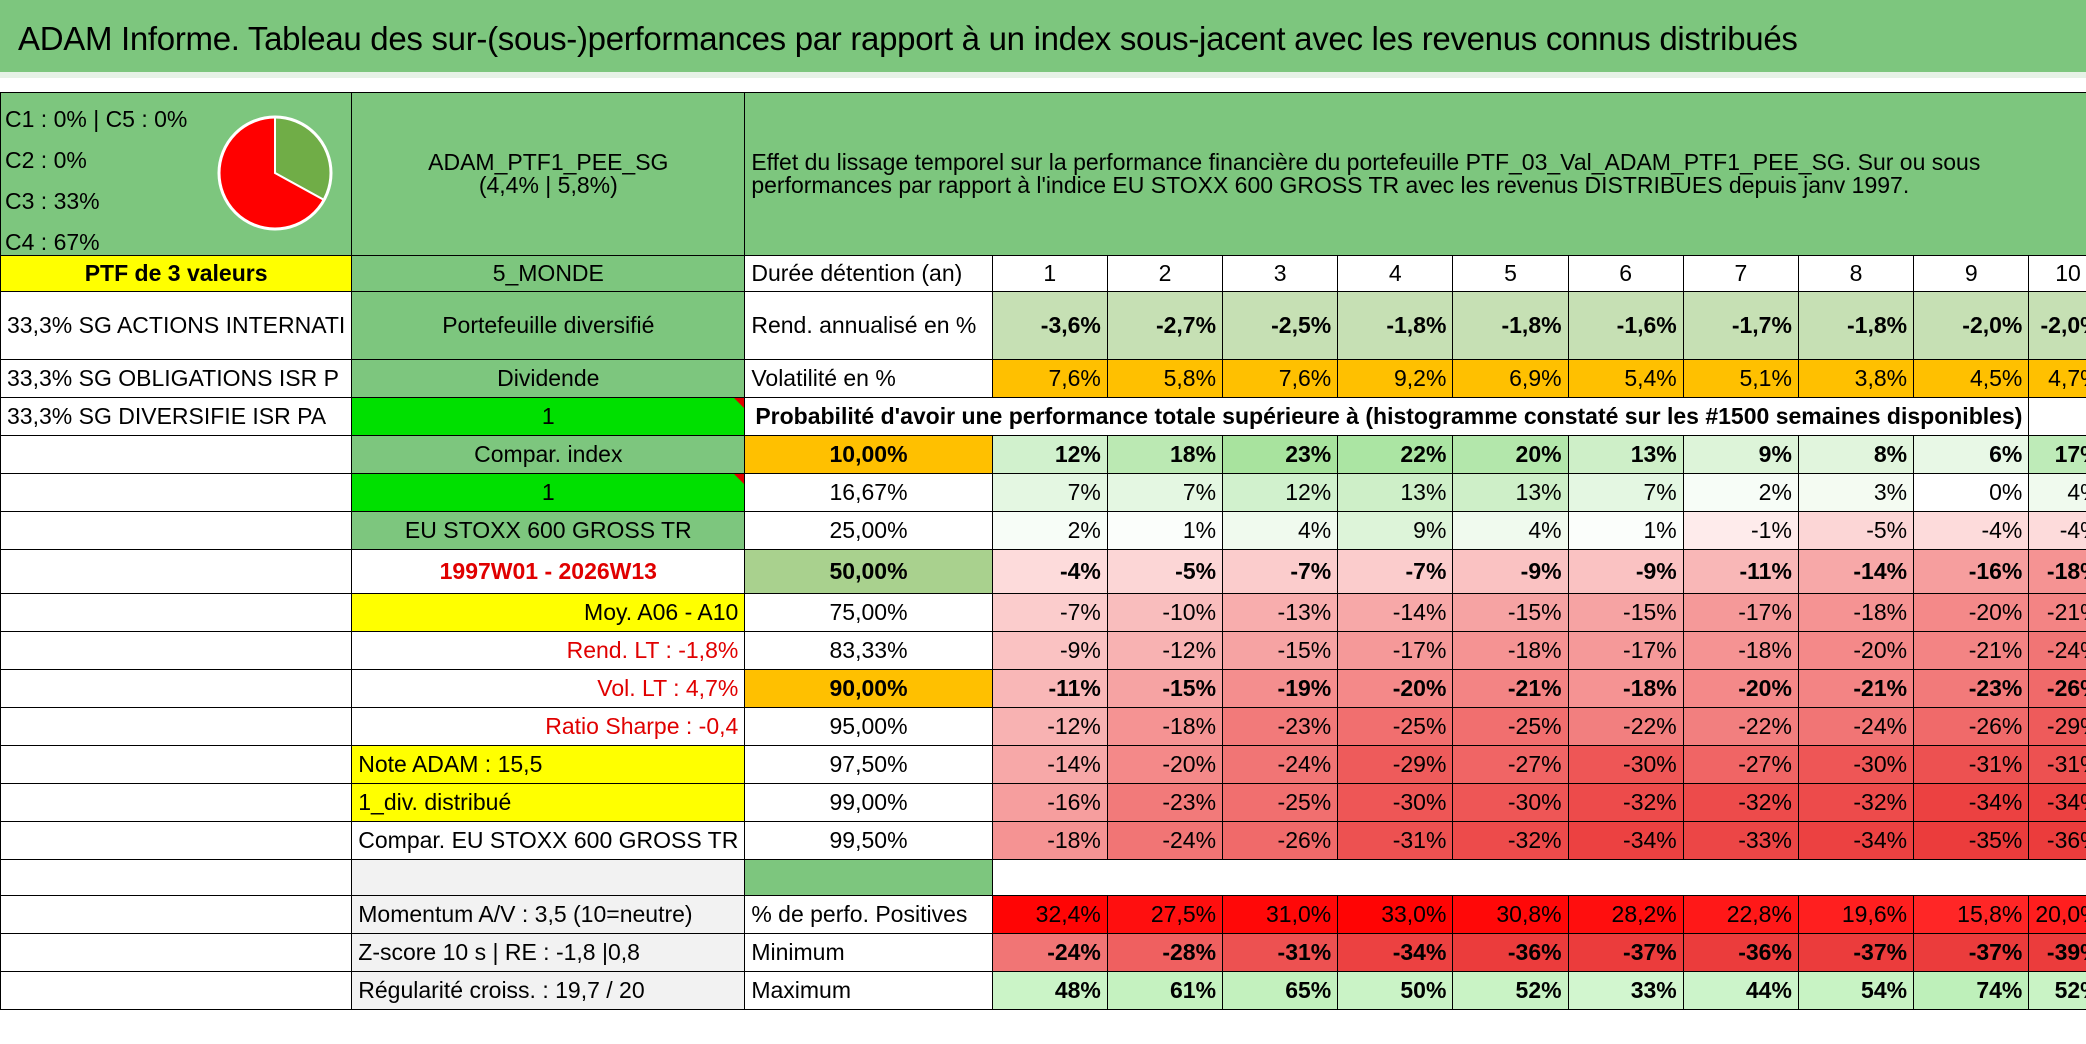 Image resolution: width=2086 pixels, height=1044 pixels. What do you see at coordinates (2057, 378) in the screenshot?
I see `vol-value: 4,7%` at bounding box center [2057, 378].